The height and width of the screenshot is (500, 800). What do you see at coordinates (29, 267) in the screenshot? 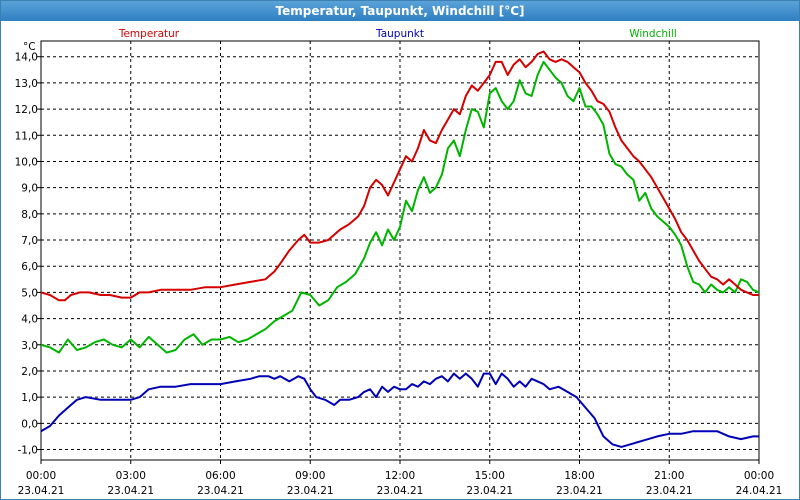
I see `y-tick-label: 6,0` at bounding box center [29, 267].